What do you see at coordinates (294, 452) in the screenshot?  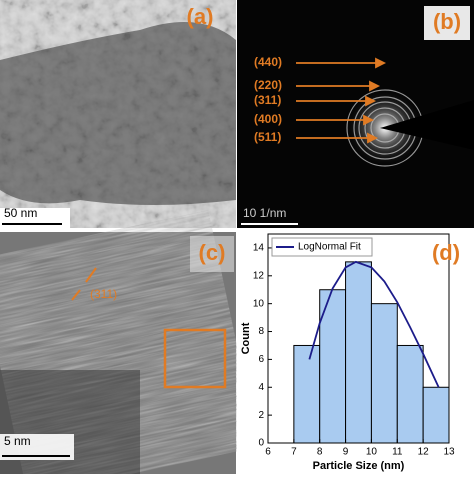 I see `x-tick-label: 7` at bounding box center [294, 452].